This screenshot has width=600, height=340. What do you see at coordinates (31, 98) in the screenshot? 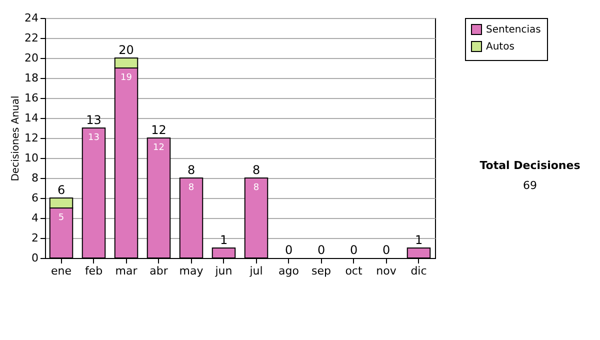
I see `y-tick-label: 16` at bounding box center [31, 98].